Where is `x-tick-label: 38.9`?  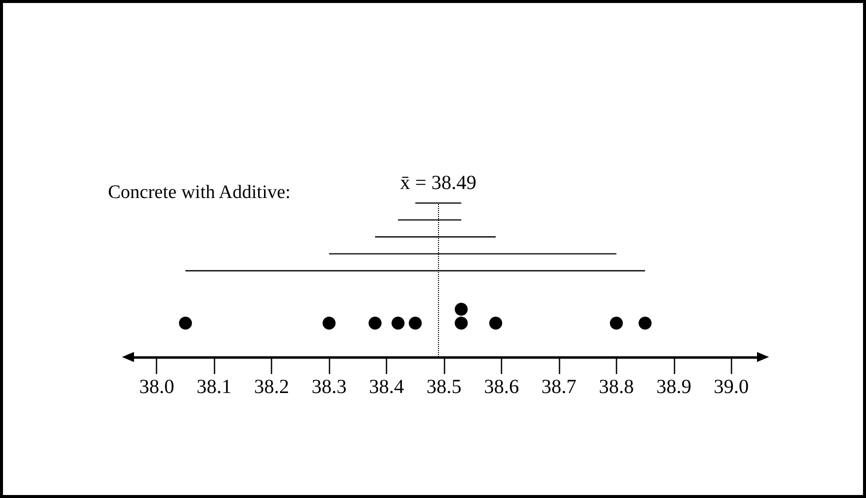 x-tick-label: 38.9 is located at coordinates (674, 387).